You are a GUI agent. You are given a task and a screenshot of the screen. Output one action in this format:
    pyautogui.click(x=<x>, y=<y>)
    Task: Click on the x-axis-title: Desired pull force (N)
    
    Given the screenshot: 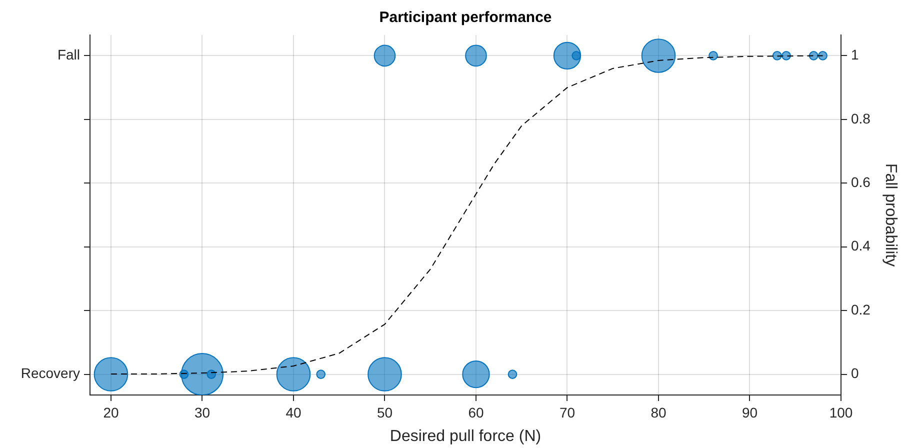 What is the action you would take?
    pyautogui.click(x=466, y=436)
    